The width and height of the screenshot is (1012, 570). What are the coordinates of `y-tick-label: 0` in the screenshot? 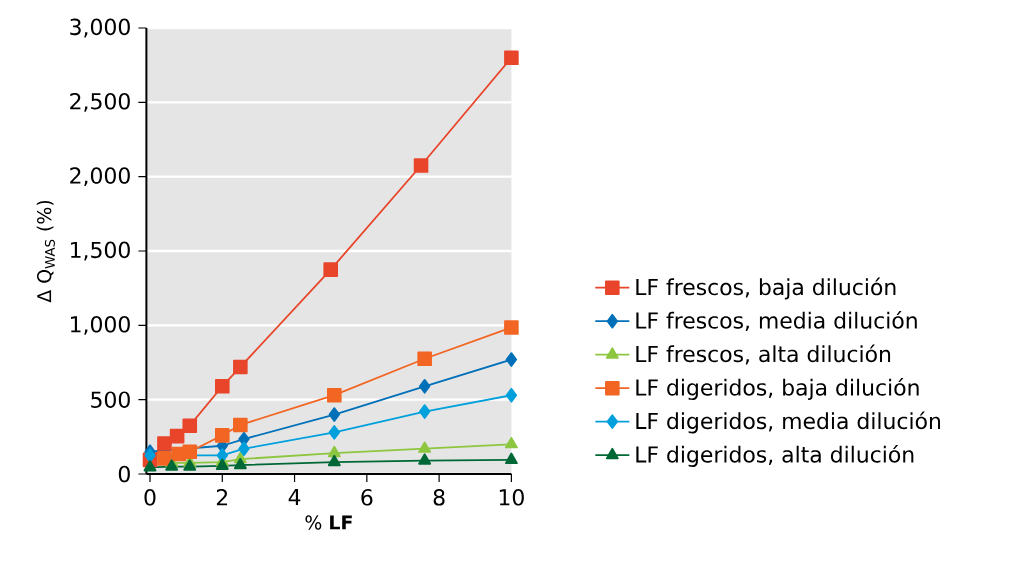 It's located at (124, 474).